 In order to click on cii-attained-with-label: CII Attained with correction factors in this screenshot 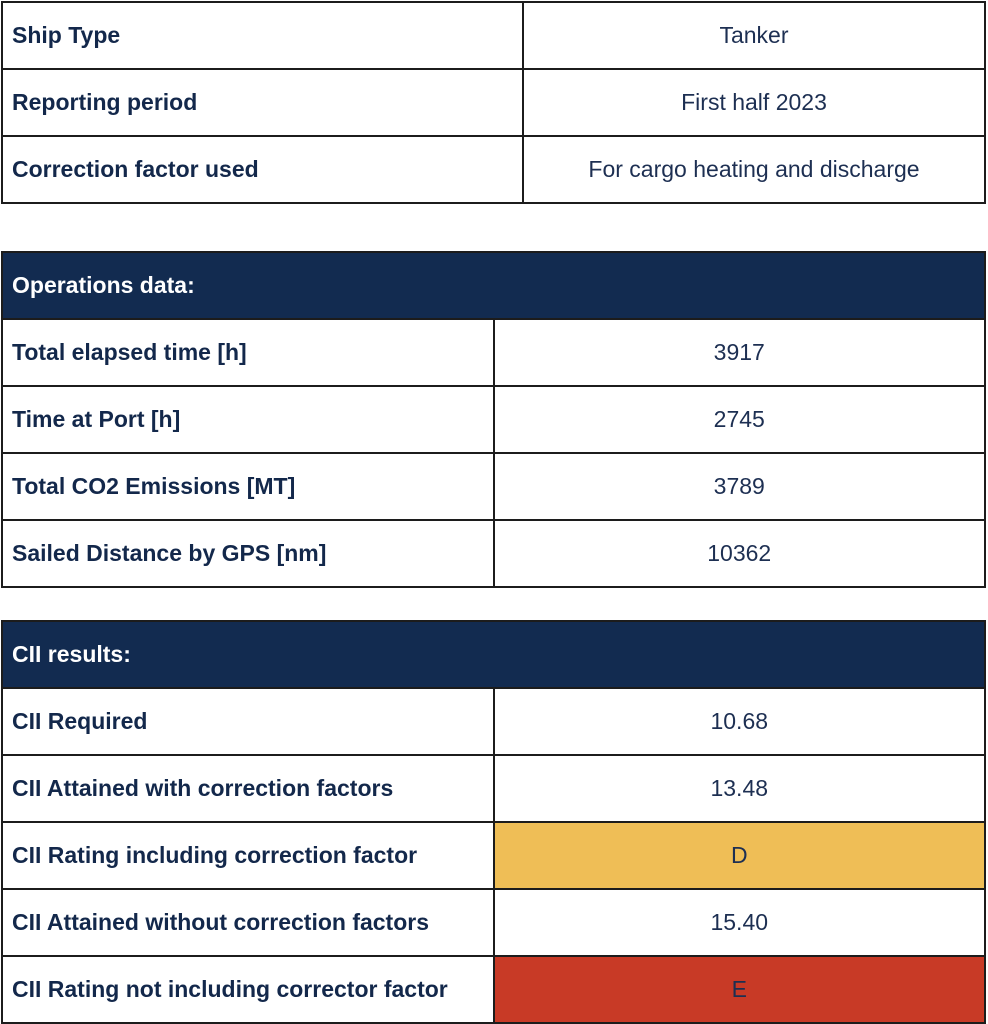, I will do `click(248, 788)`.